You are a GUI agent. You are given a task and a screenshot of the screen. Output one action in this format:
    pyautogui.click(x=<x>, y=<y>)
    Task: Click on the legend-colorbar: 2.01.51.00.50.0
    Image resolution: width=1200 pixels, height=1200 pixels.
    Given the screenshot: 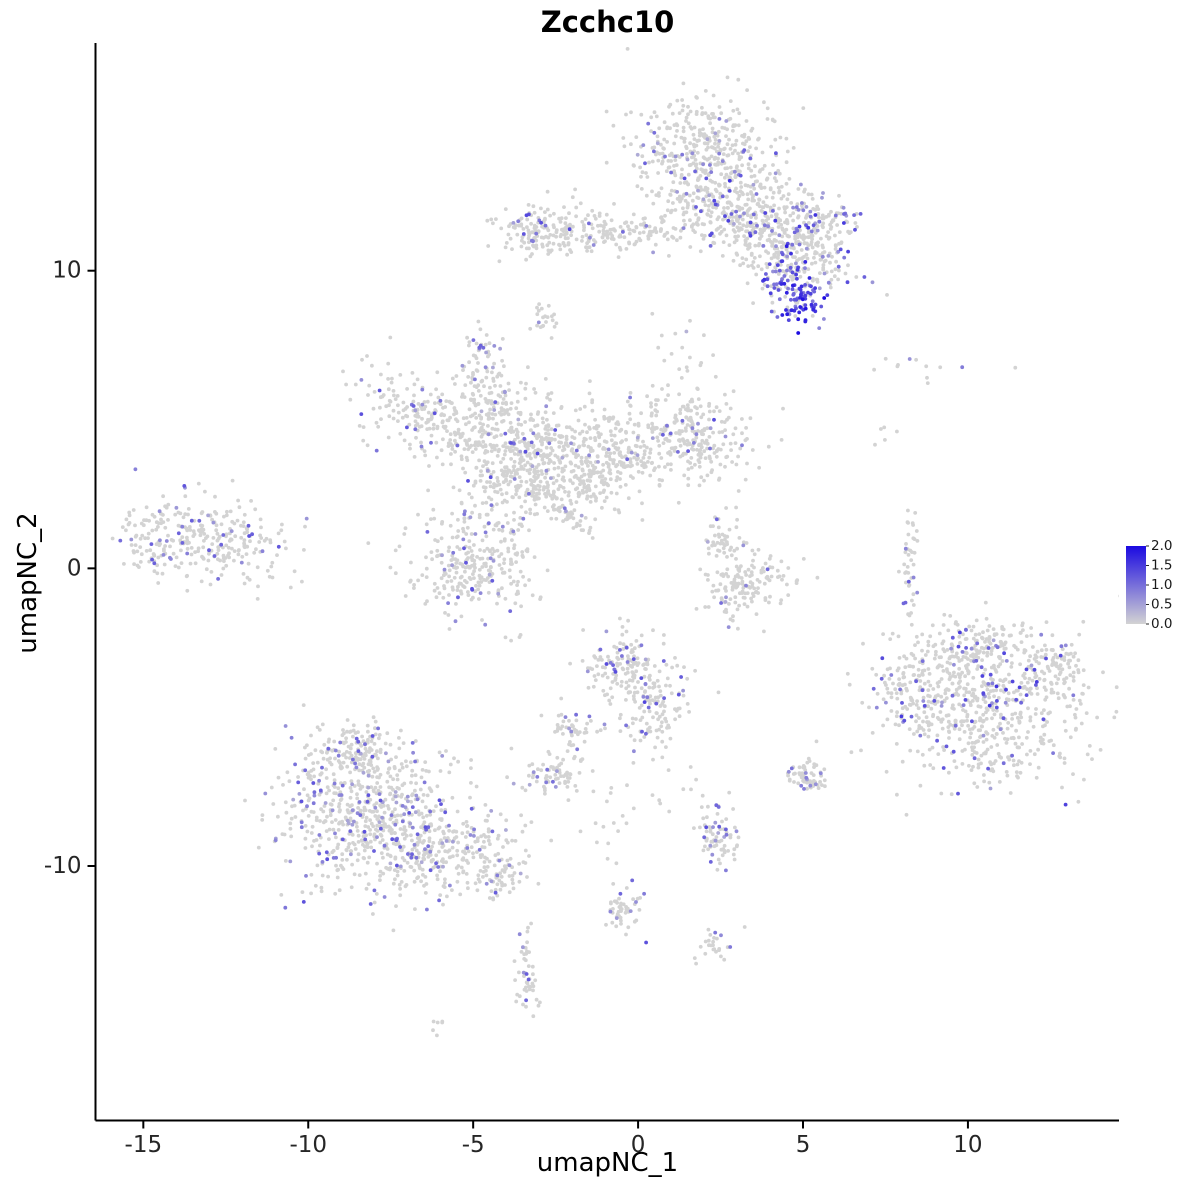 What is the action you would take?
    pyautogui.click(x=1149, y=585)
    